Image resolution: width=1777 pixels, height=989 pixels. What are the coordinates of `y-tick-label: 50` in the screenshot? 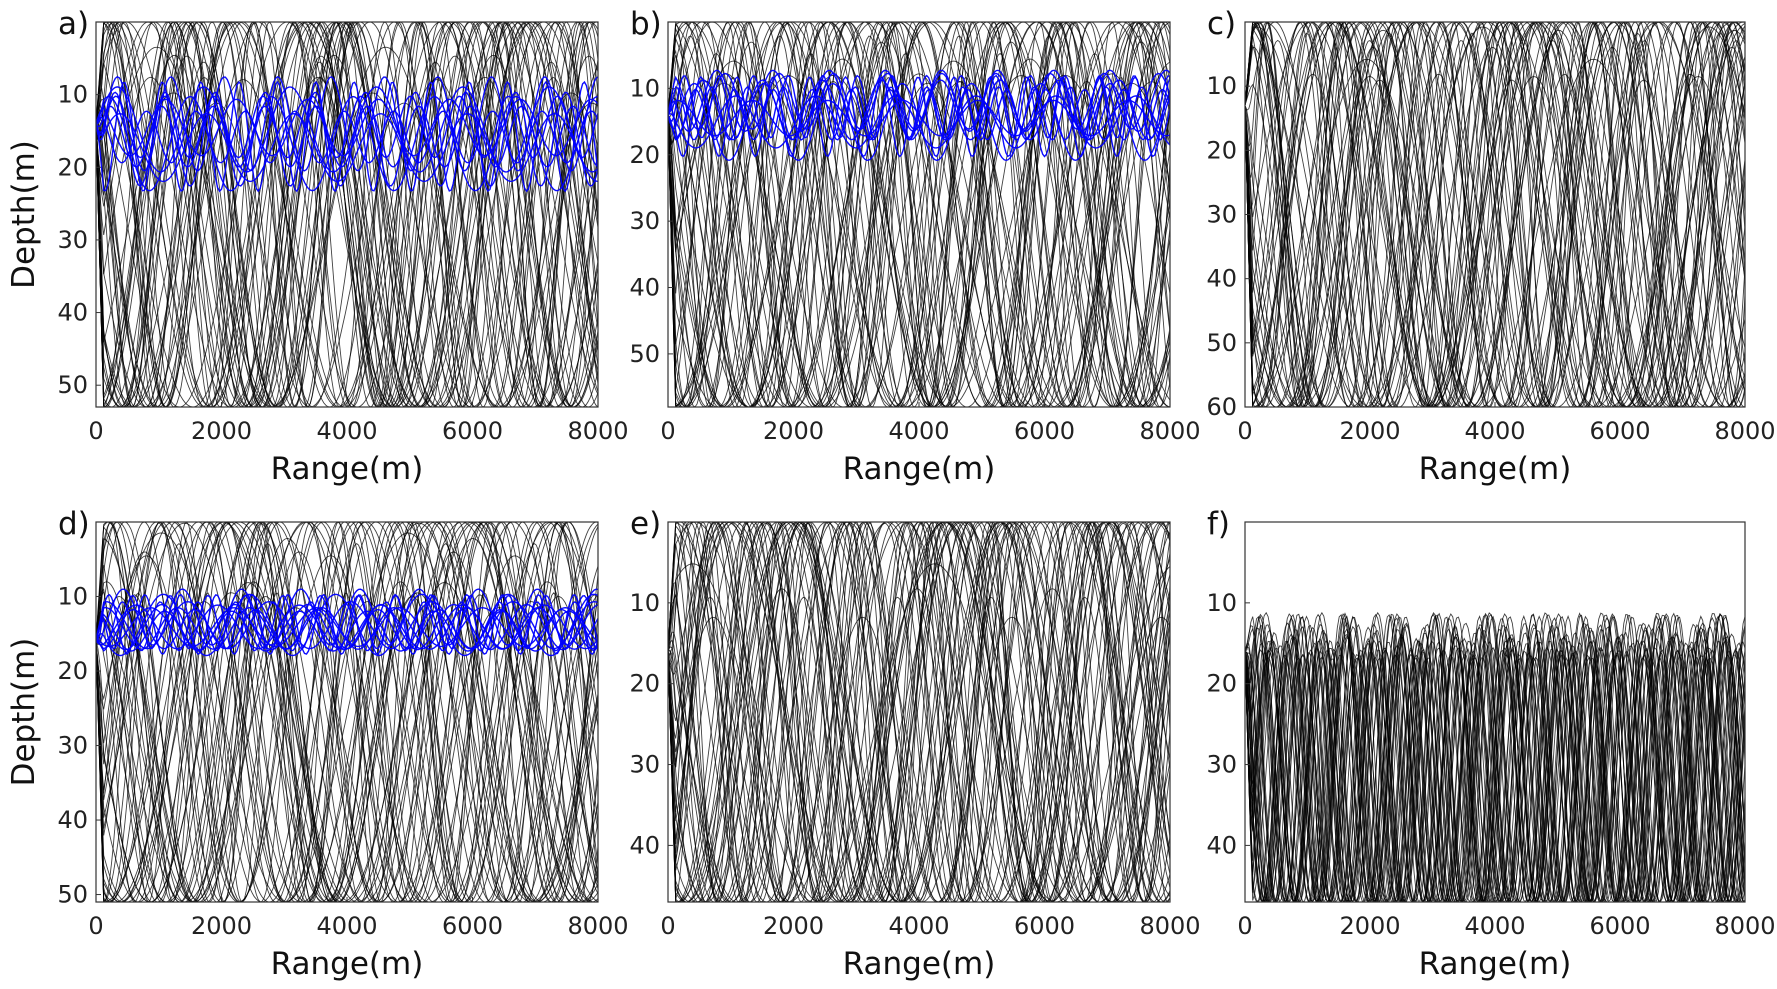 It's located at (72, 385).